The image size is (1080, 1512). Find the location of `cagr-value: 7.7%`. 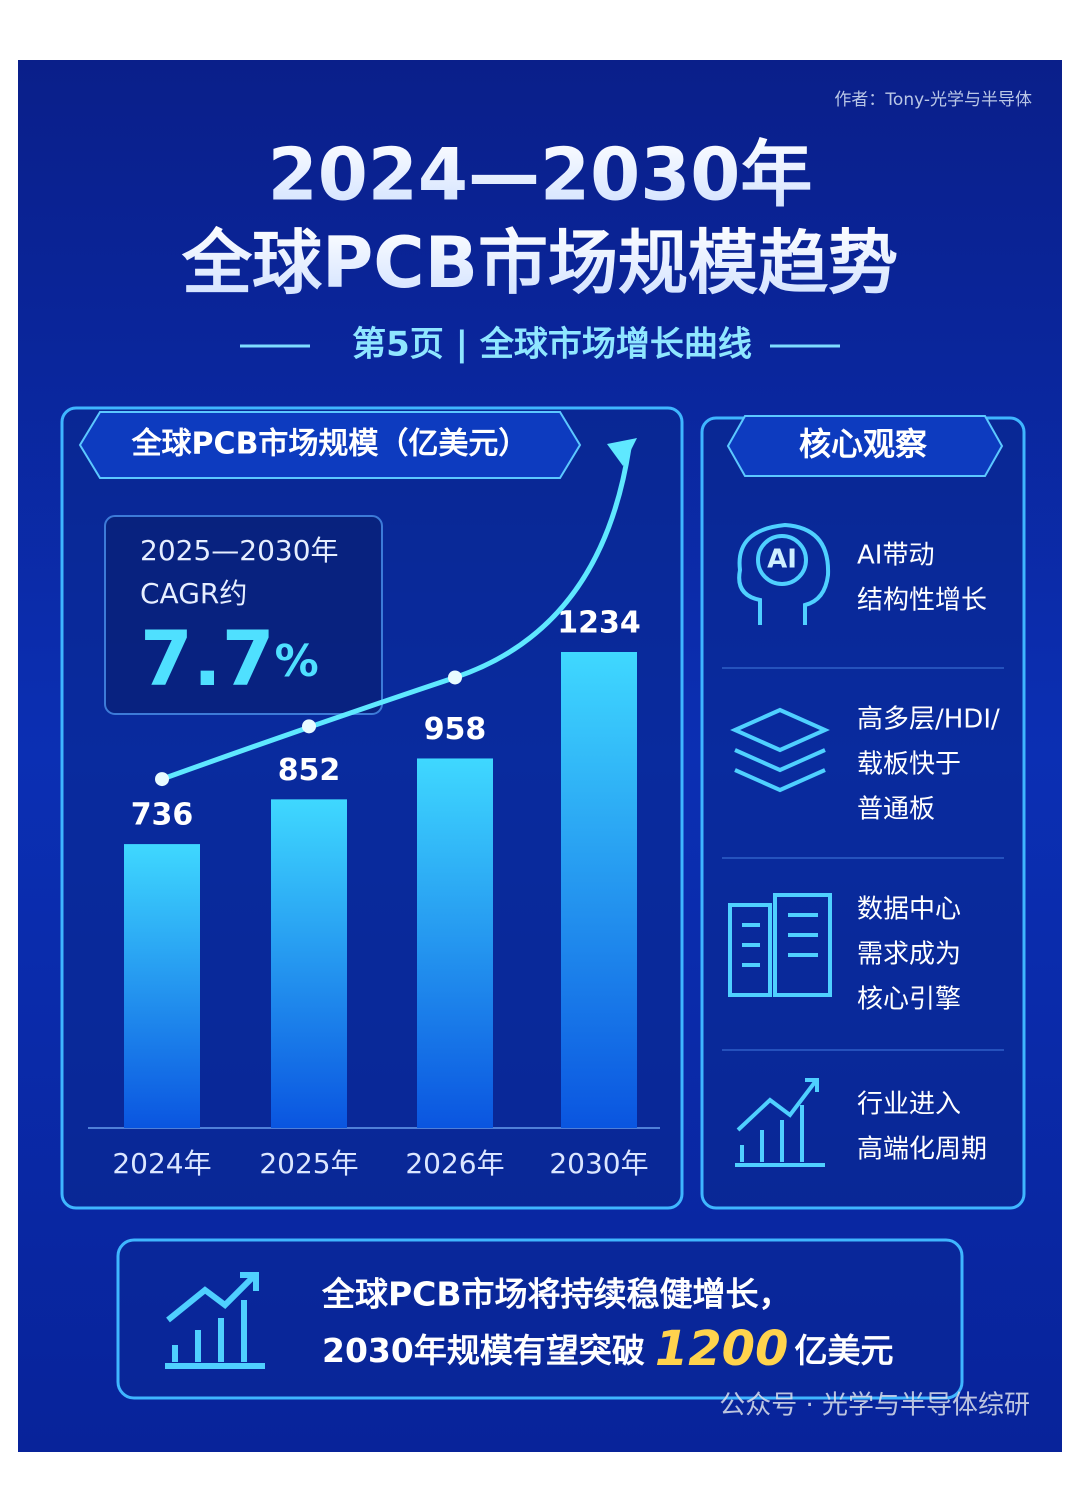

cagr-value: 7.7% is located at coordinates (229, 658).